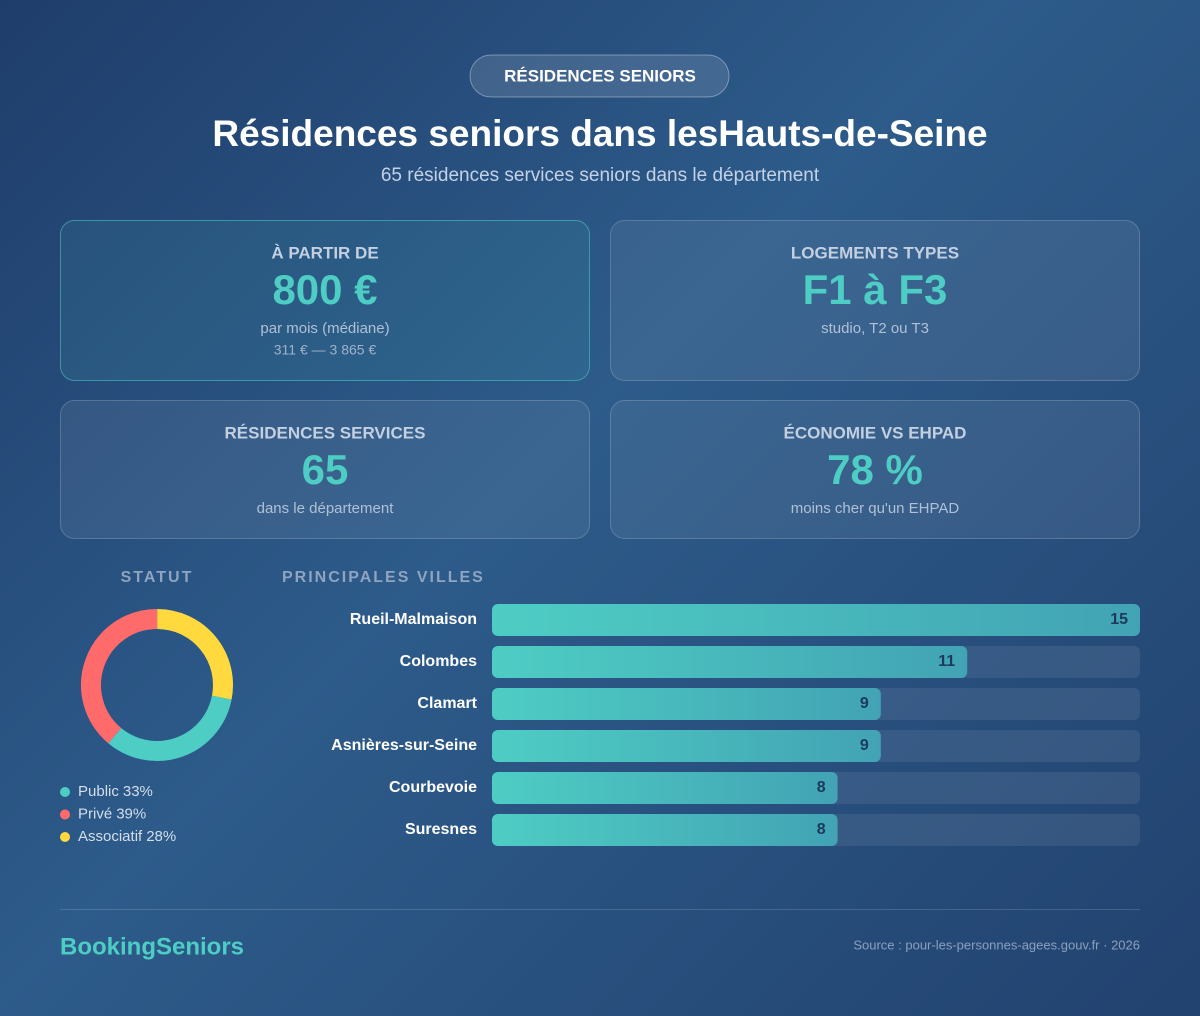 This screenshot has width=1200, height=1016. Describe the element at coordinates (110, 836) in the screenshot. I see `legend-name: Associatif` at that location.